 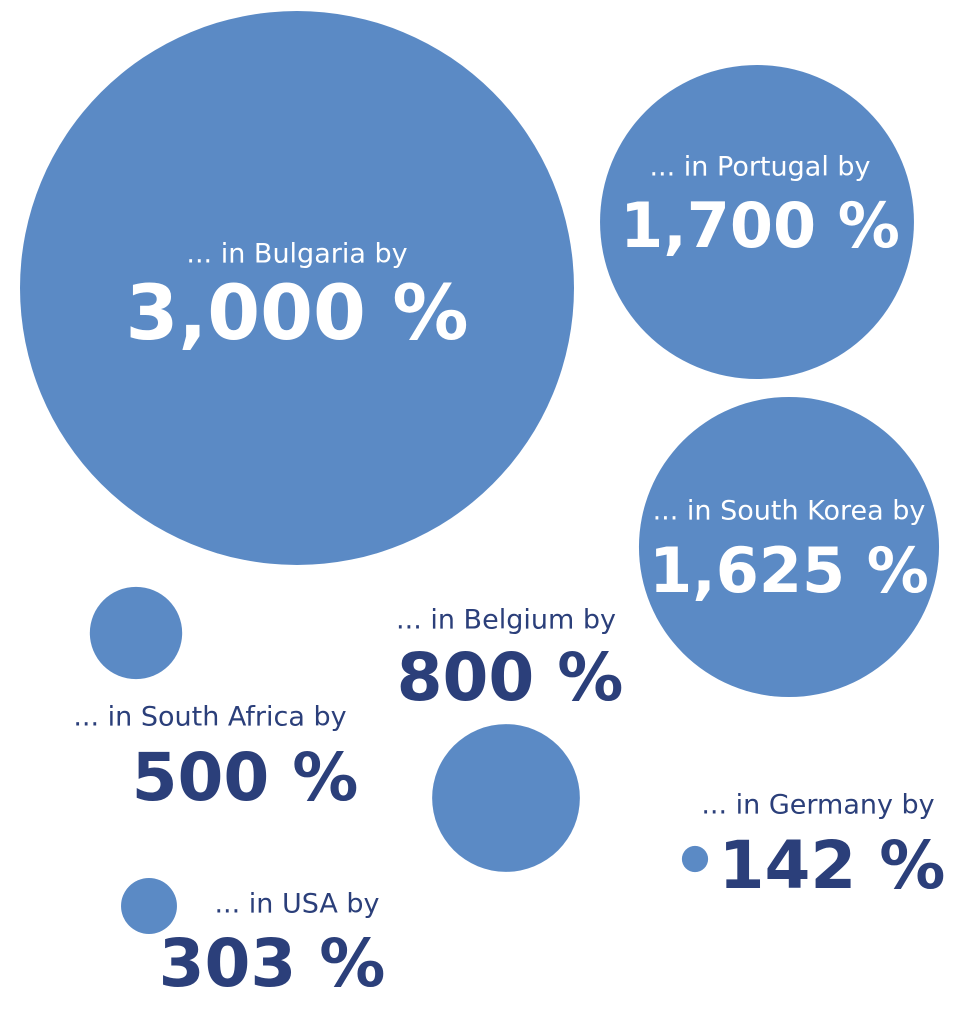 I want to click on value-label: 3,000 %, so click(x=296, y=312).